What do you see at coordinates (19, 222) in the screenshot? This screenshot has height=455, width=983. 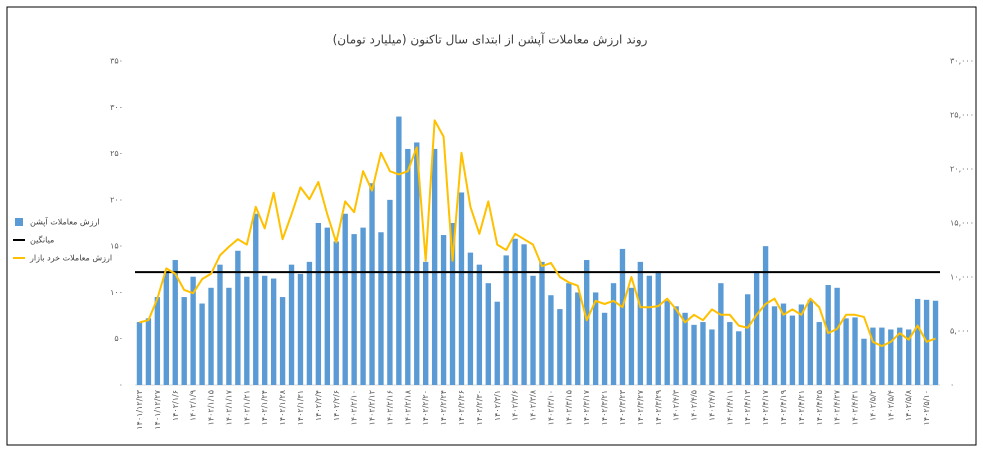 I see `legend-swatch` at bounding box center [19, 222].